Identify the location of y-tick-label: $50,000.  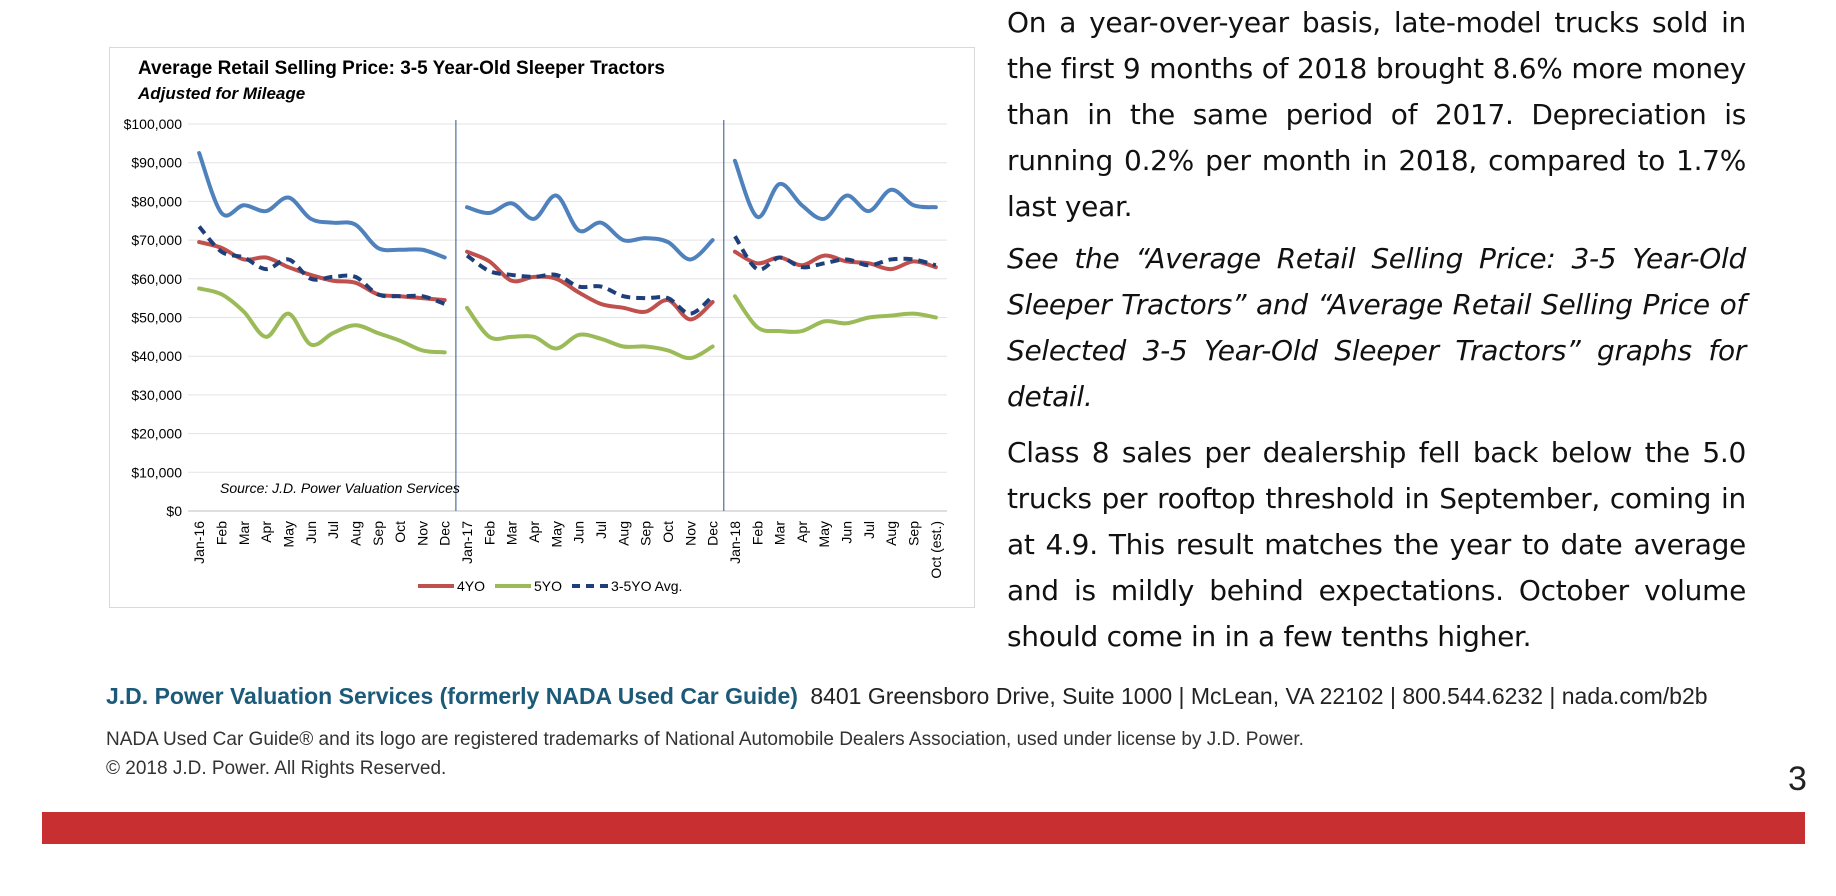
(156, 318).